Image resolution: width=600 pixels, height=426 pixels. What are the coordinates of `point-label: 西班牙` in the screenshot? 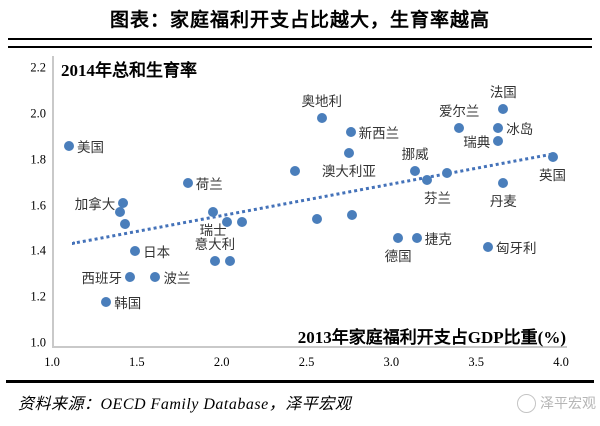 It's located at (102, 278).